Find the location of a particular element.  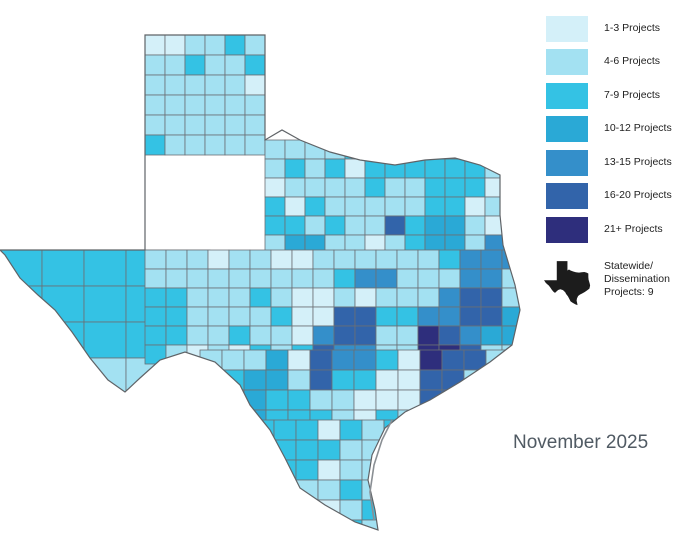

legend-item-10-12: 10-12 Projects is located at coordinates (616, 130).